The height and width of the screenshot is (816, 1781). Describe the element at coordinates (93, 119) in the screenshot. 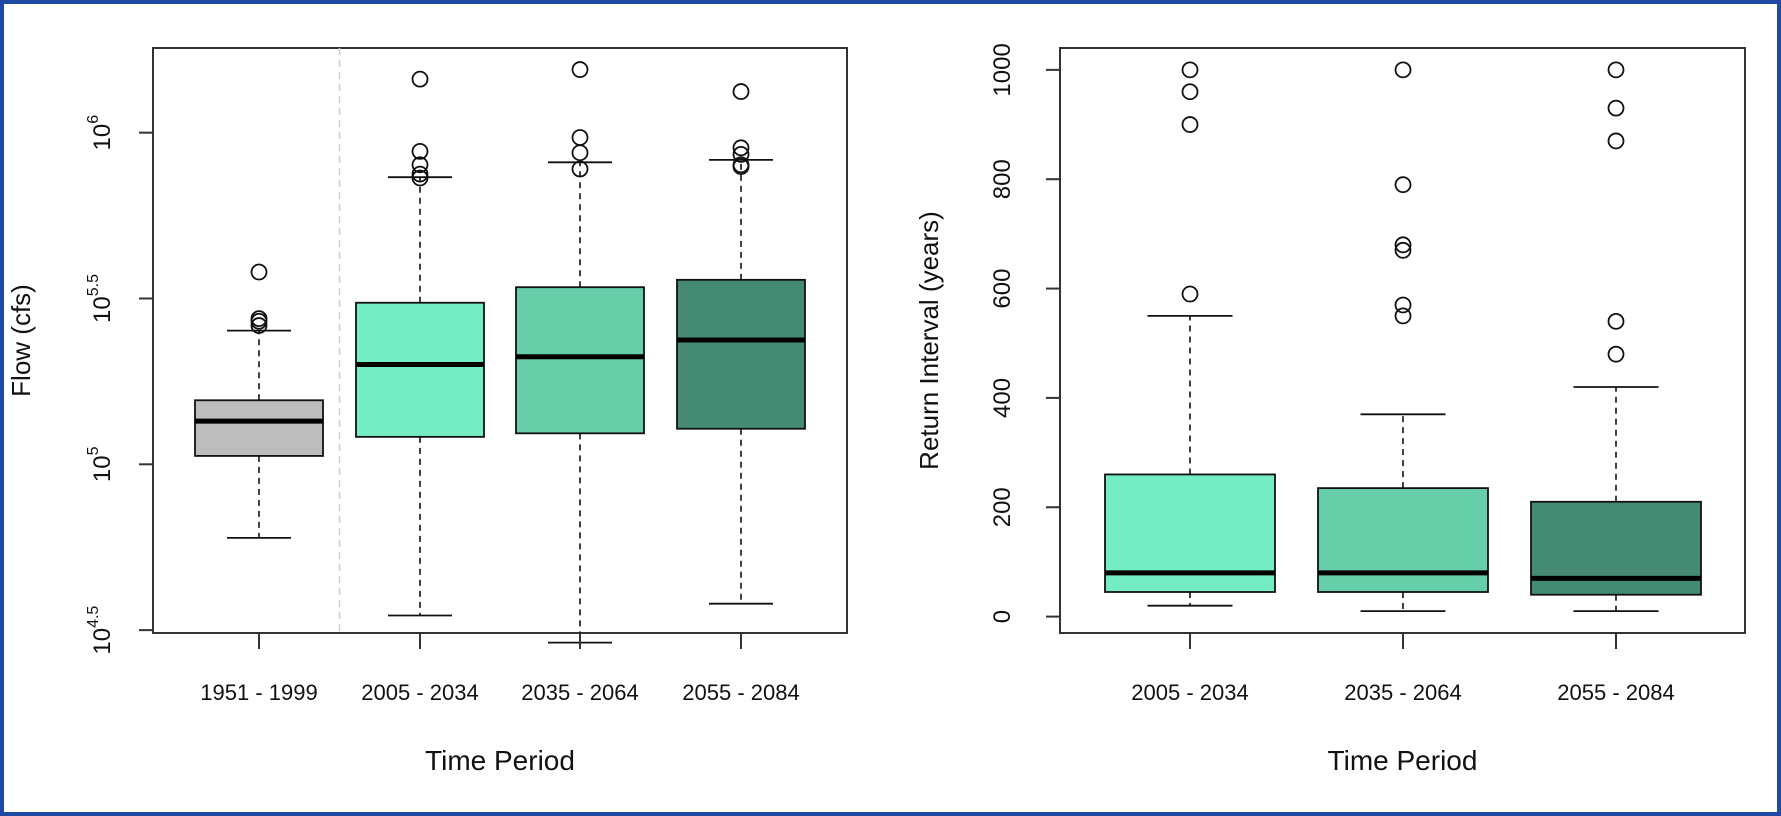

I see `y-tick-exponent: 6` at that location.